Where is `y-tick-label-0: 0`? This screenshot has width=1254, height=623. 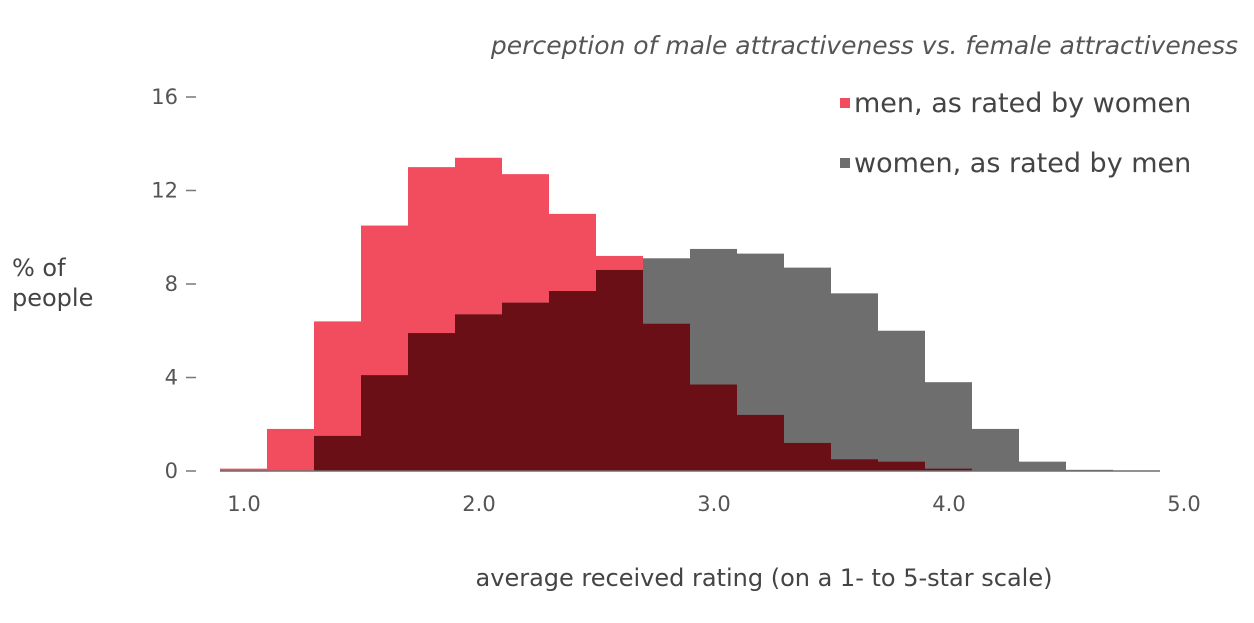 y-tick-label-0: 0 is located at coordinates (171, 471).